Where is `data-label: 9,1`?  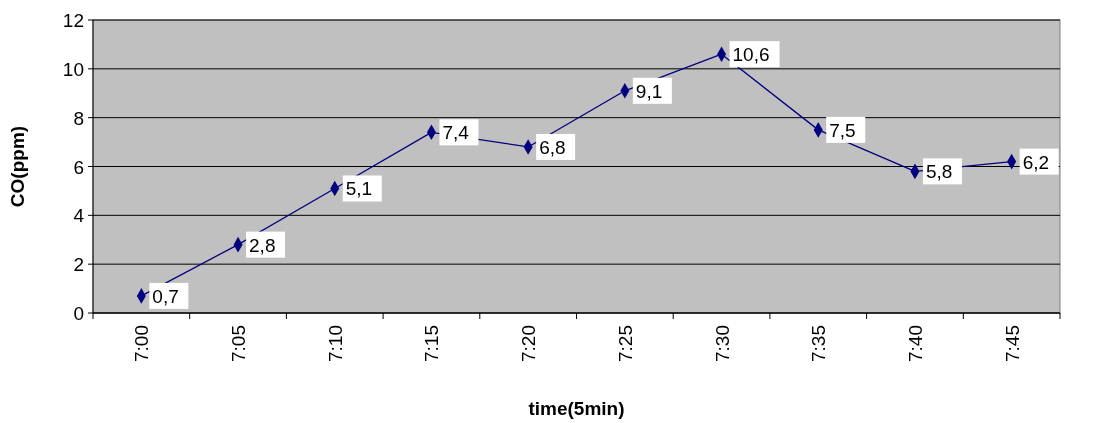
data-label: 9,1 is located at coordinates (649, 91).